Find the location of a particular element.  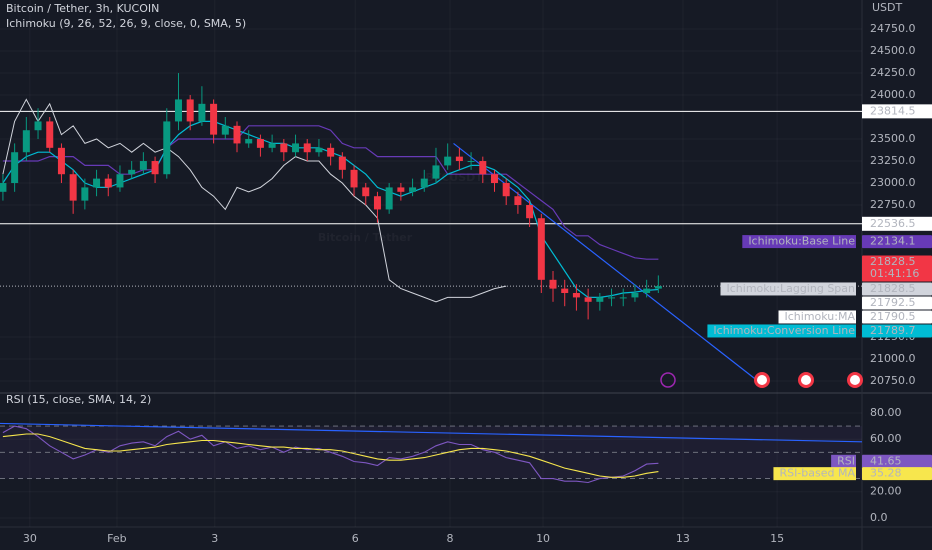

series-tag-name: Ichimoku:MA is located at coordinates (820, 316).